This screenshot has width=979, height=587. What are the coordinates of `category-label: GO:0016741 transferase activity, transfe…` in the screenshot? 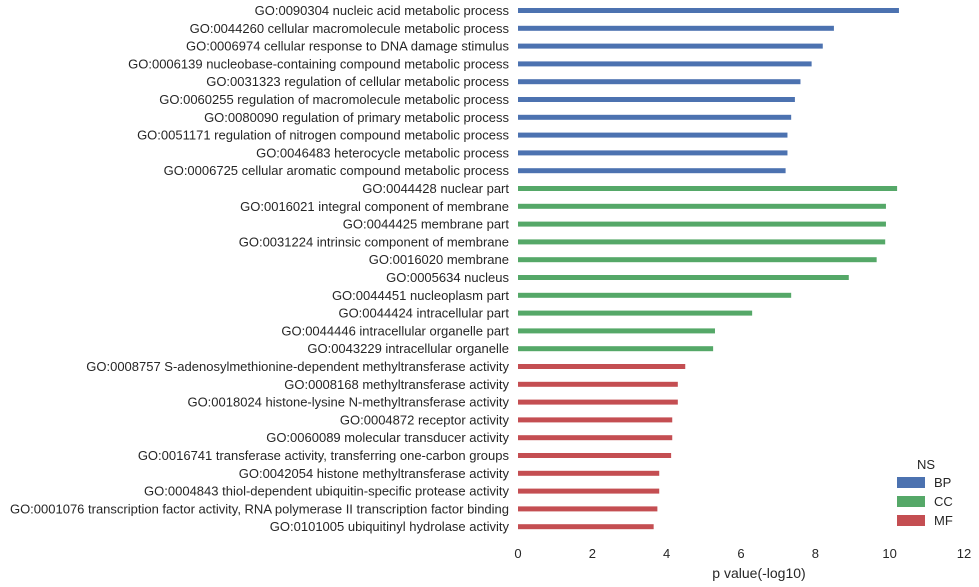 It's located at (324, 455).